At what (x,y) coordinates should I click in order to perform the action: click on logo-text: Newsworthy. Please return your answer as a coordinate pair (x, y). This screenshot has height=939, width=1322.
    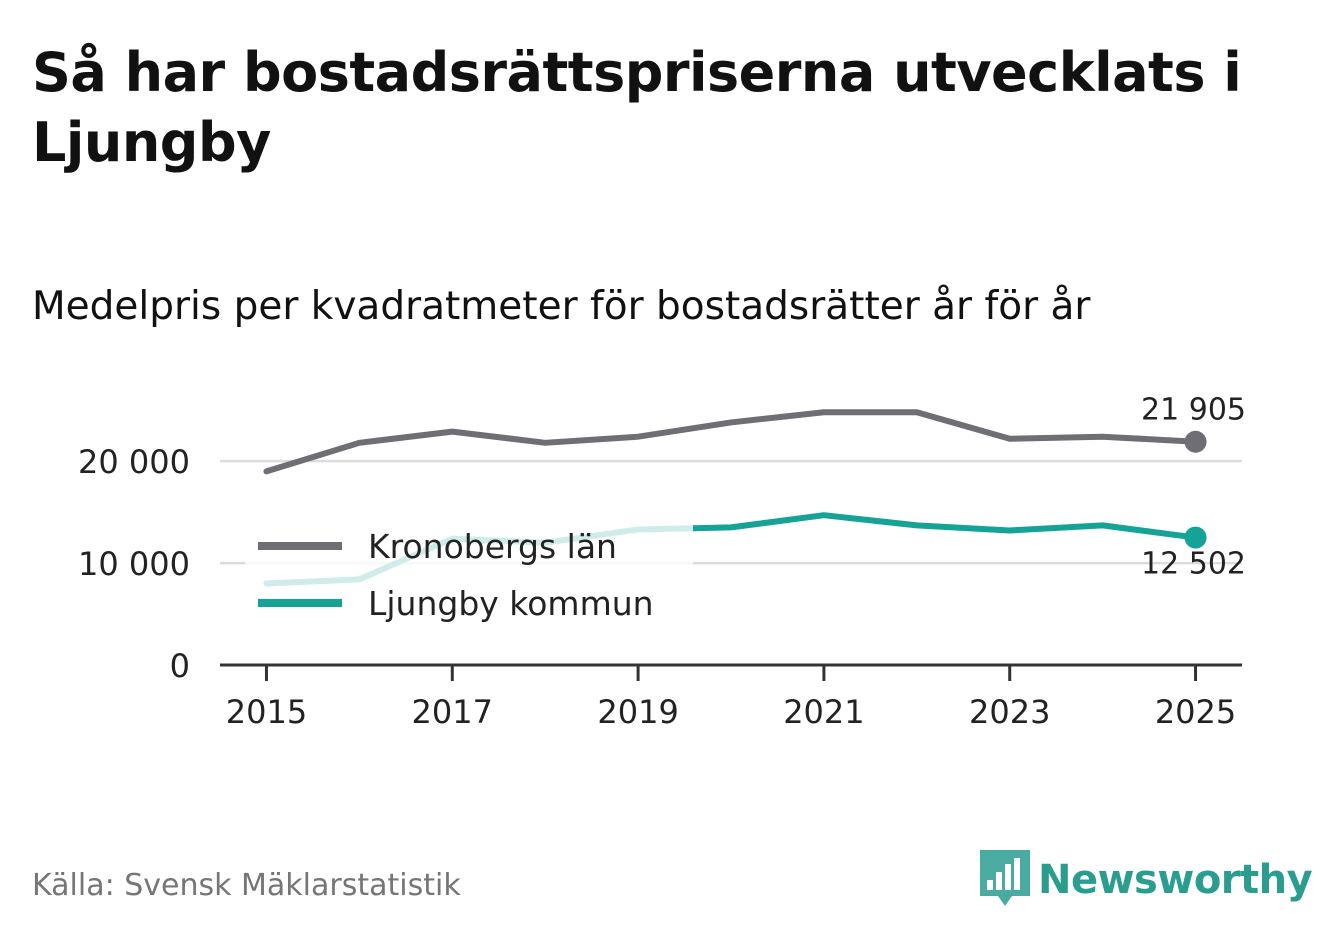
    Looking at the image, I should click on (1175, 880).